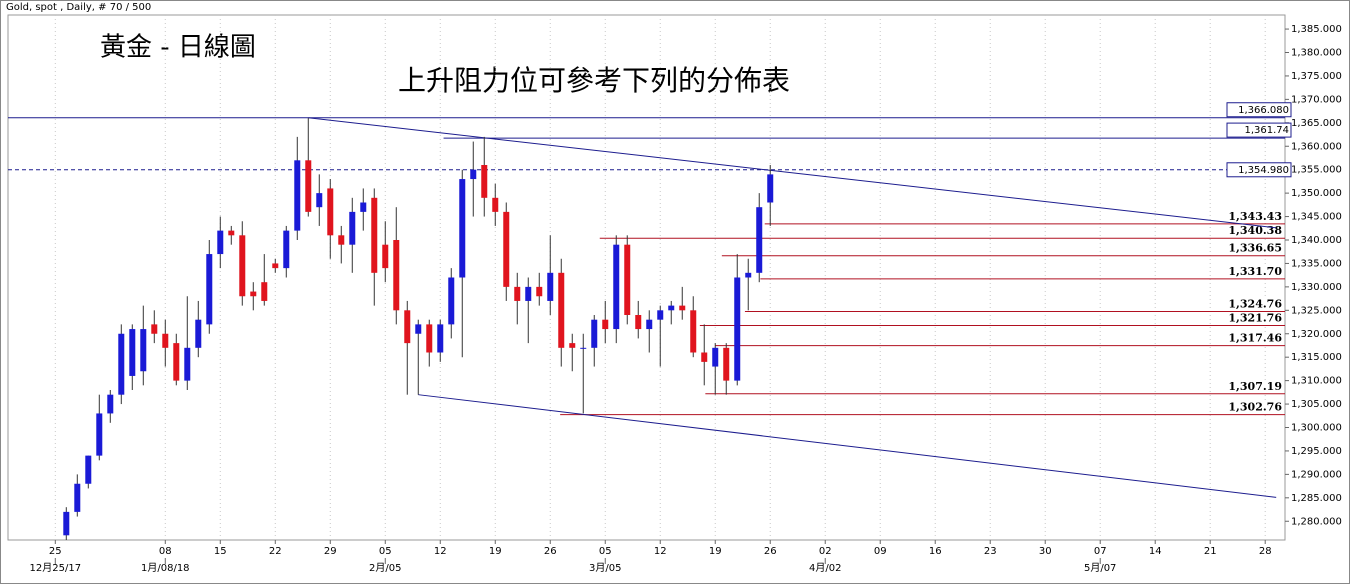  What do you see at coordinates (1255, 303) in the screenshot?
I see `level-label: 1,324.76` at bounding box center [1255, 303].